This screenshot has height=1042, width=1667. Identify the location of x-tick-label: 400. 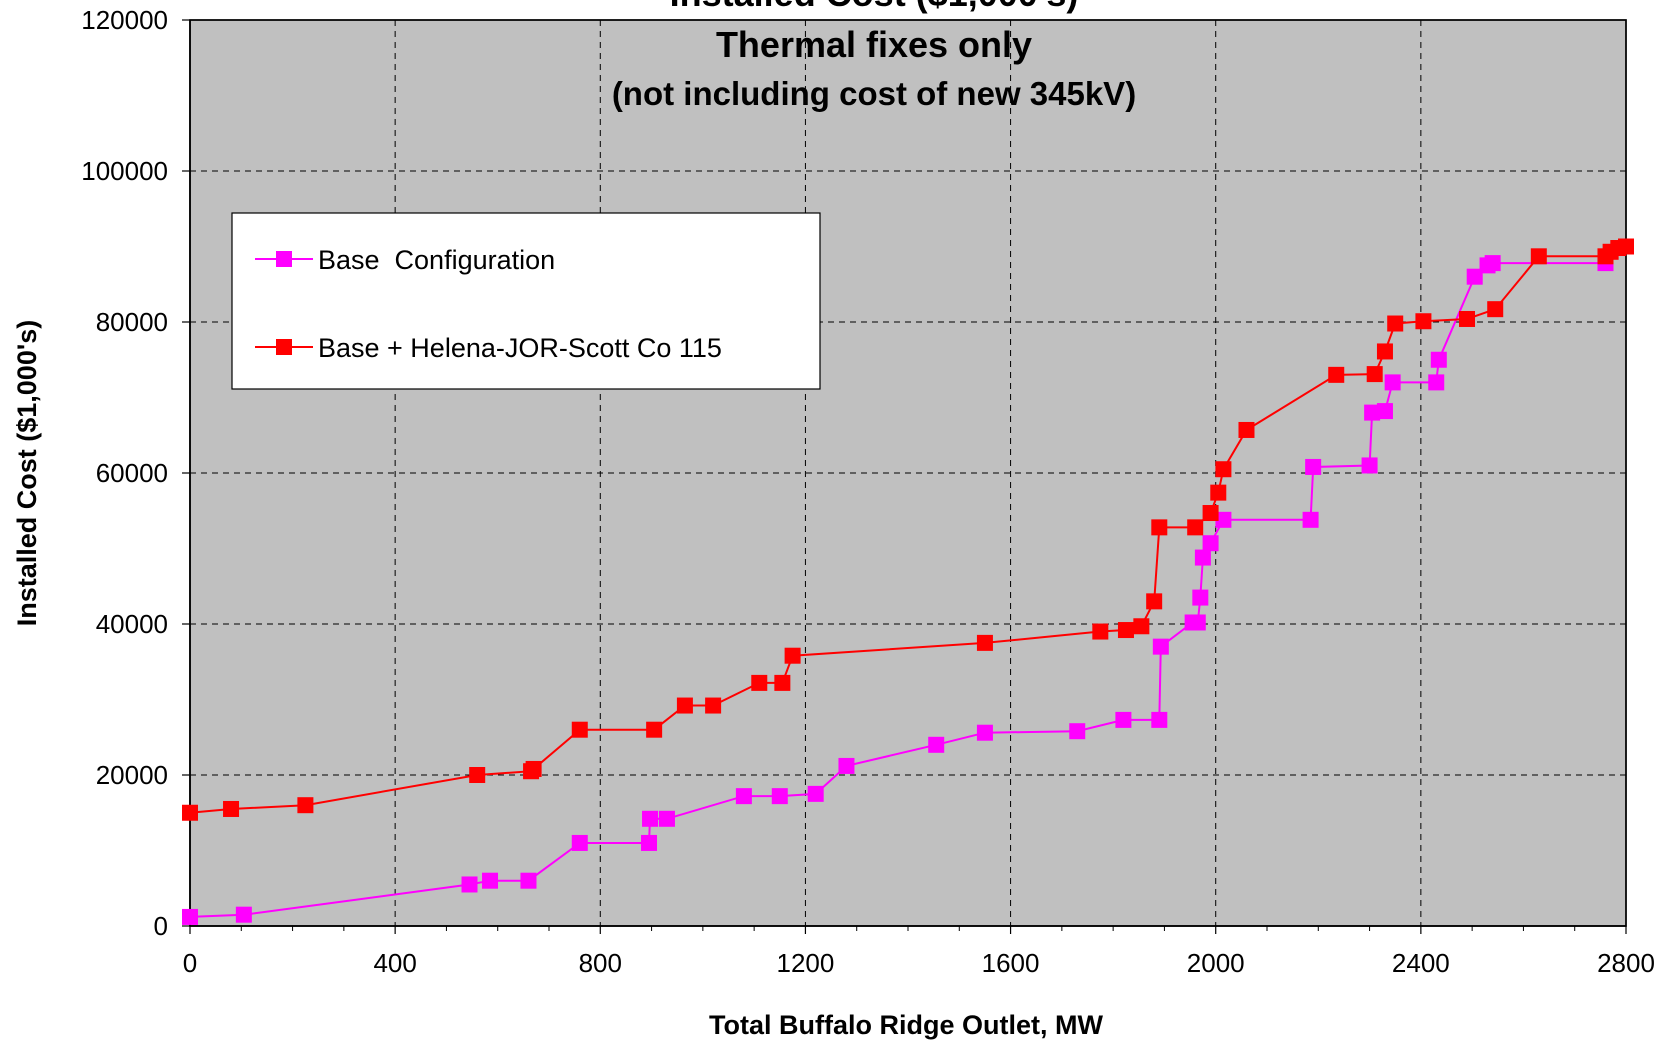
(394, 963).